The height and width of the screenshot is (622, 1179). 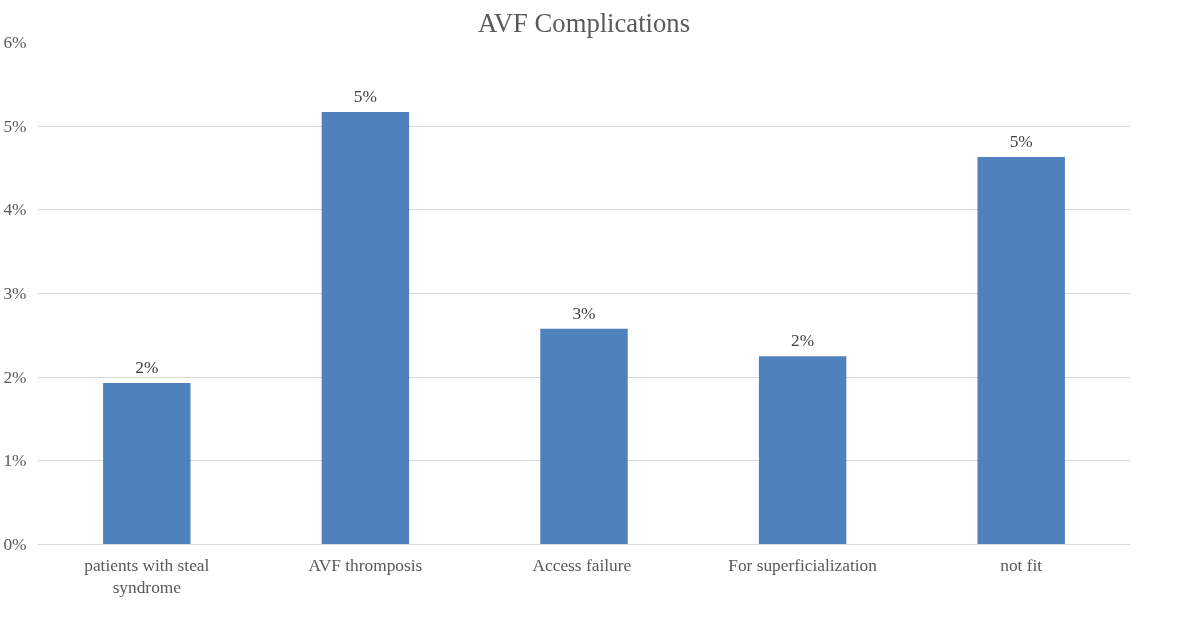 I want to click on y-tick-label: 2%, so click(x=15, y=377).